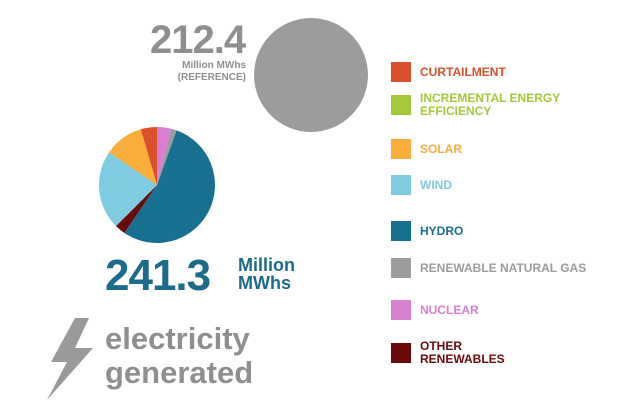  I want to click on legend-item: SOLAR, so click(426, 149).